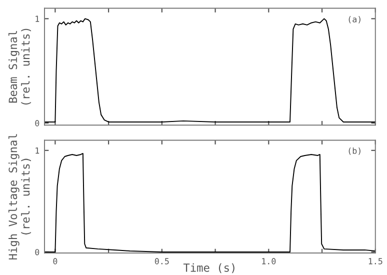  What do you see at coordinates (161, 261) in the screenshot?
I see `x-tick-label: 0.5` at bounding box center [161, 261].